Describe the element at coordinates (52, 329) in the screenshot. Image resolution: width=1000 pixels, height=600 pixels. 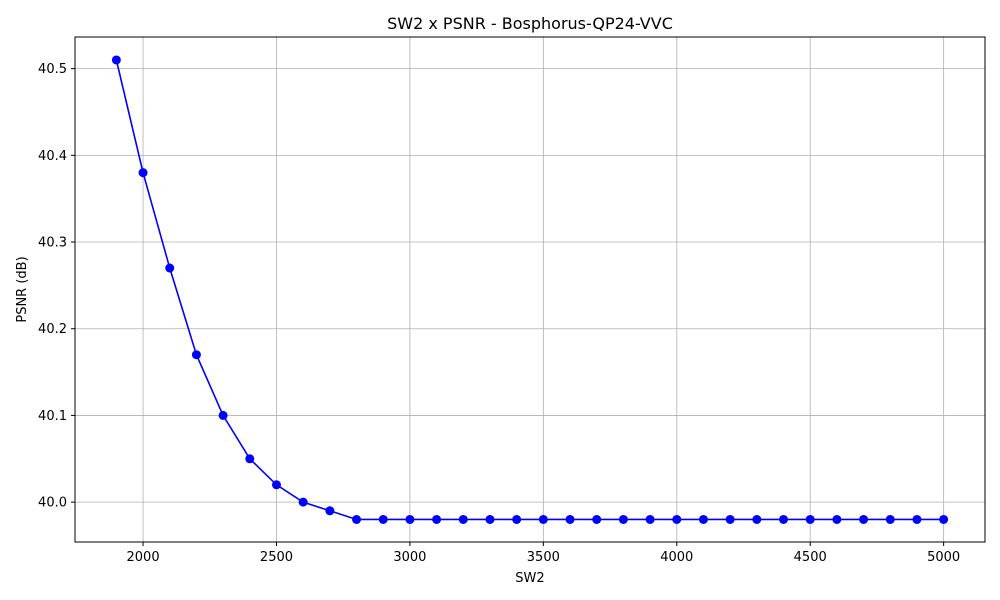
I see `y-tick-label: 40.2` at that location.